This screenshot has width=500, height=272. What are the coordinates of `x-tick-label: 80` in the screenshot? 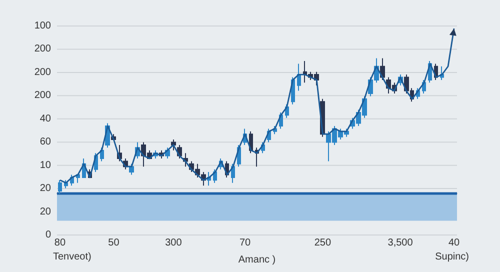 It's located at (60, 243).